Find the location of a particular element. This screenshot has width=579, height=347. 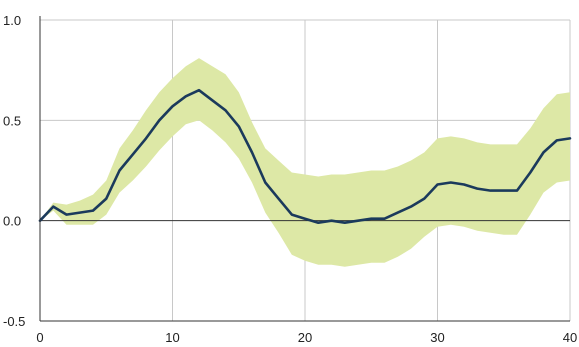

x-tick-label: 10 is located at coordinates (172, 337).